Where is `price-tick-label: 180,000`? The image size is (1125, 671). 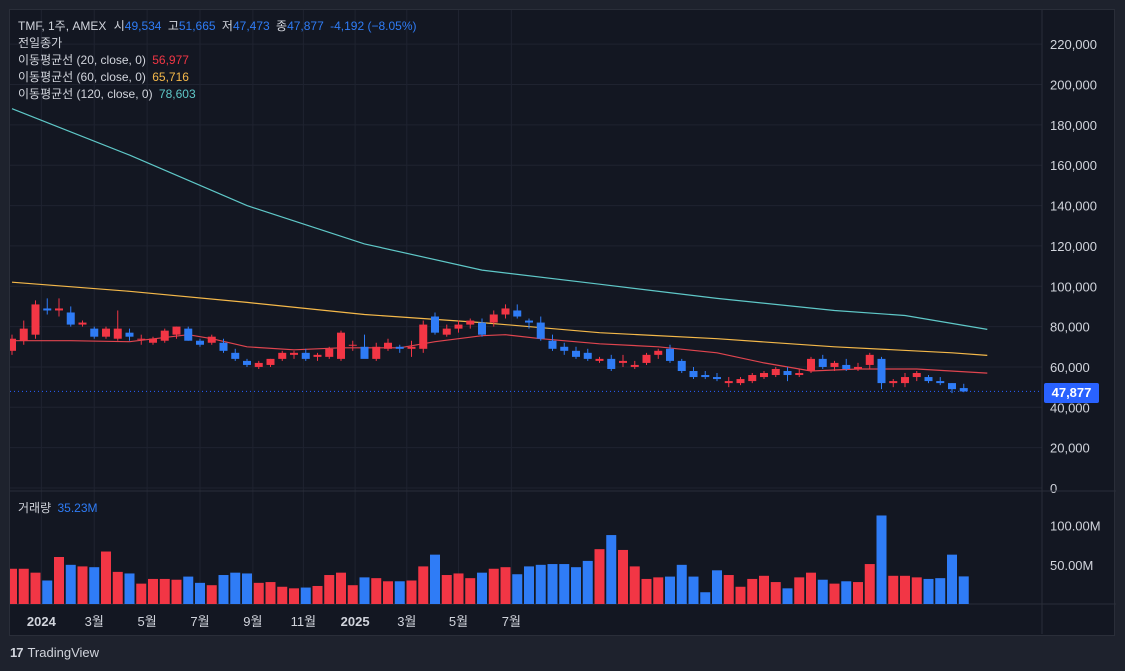 price-tick-label: 180,000 is located at coordinates (1073, 125).